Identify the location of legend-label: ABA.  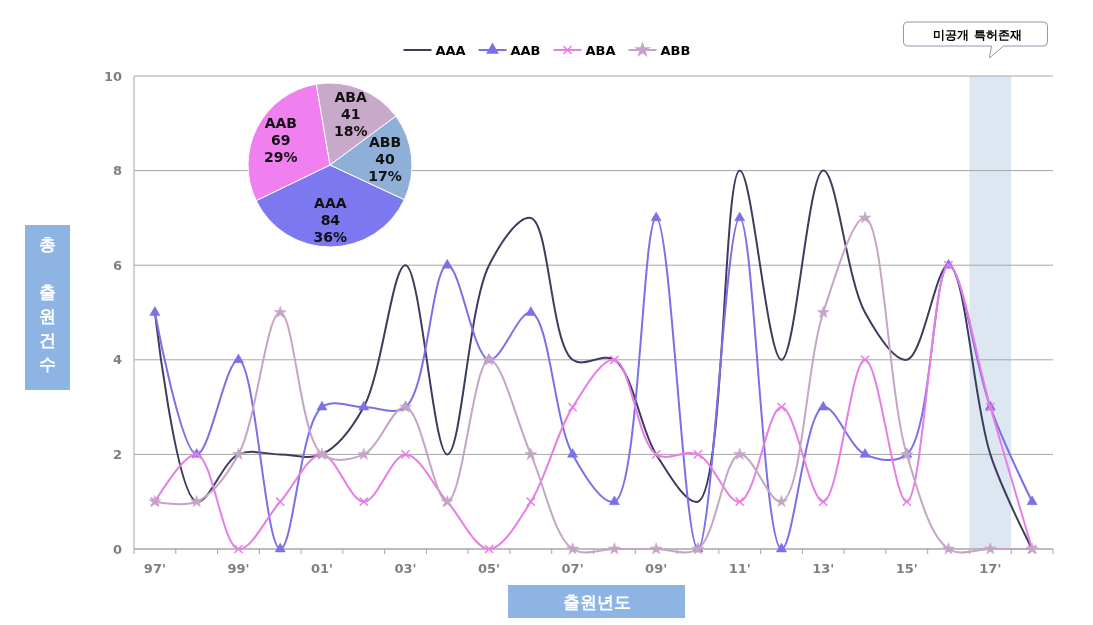
(600, 50).